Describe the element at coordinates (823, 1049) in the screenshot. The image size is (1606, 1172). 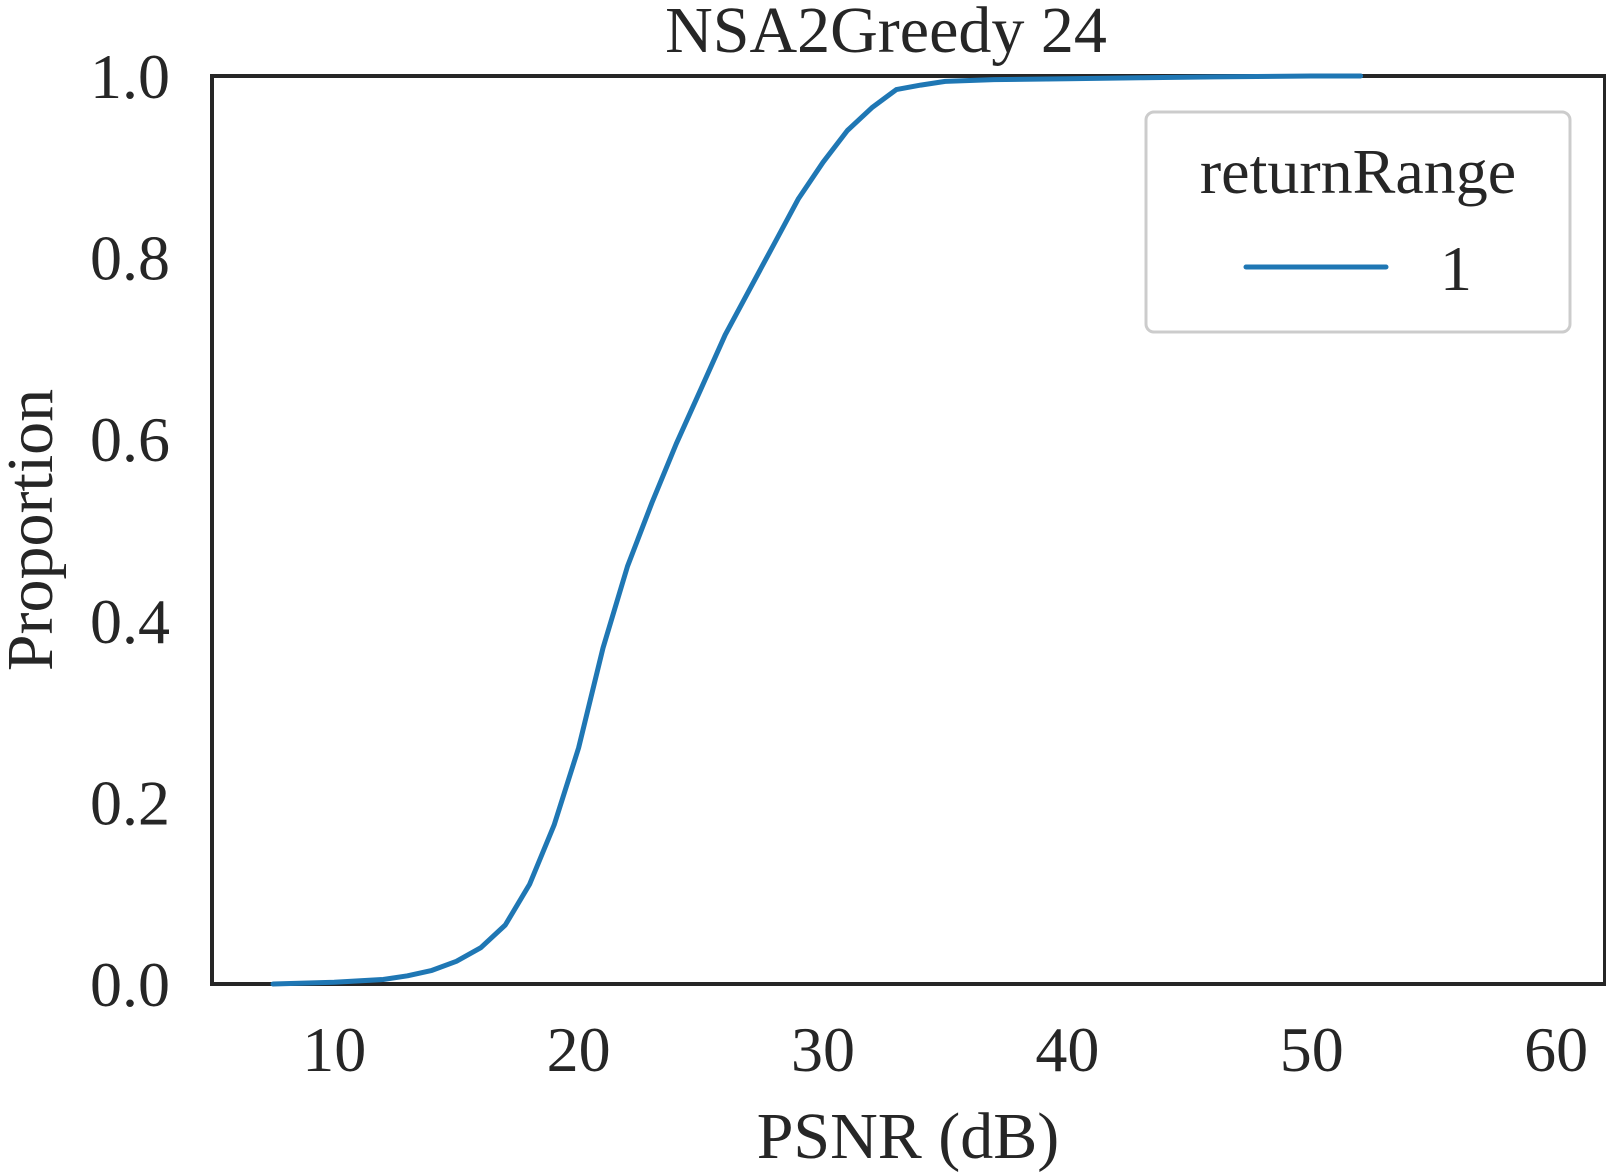
I see `x-tick-label: 30` at that location.